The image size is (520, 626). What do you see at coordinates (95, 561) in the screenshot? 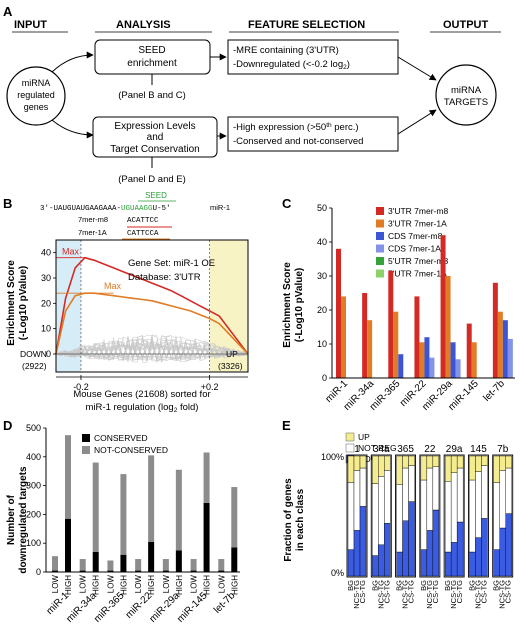
I see `bar-miR-34a-high-conserved` at bounding box center [95, 561].